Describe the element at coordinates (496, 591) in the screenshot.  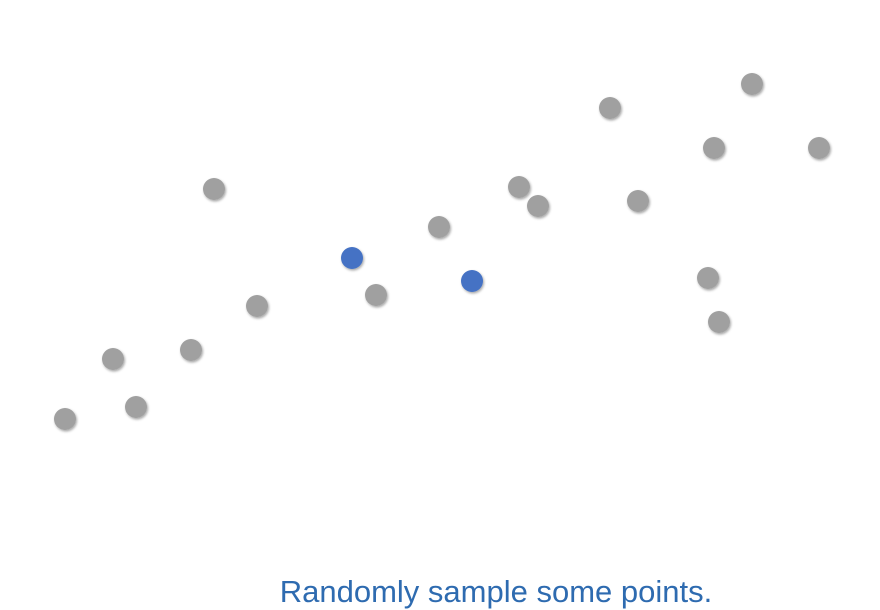
I see `caption: Randomly sample some points.` at that location.